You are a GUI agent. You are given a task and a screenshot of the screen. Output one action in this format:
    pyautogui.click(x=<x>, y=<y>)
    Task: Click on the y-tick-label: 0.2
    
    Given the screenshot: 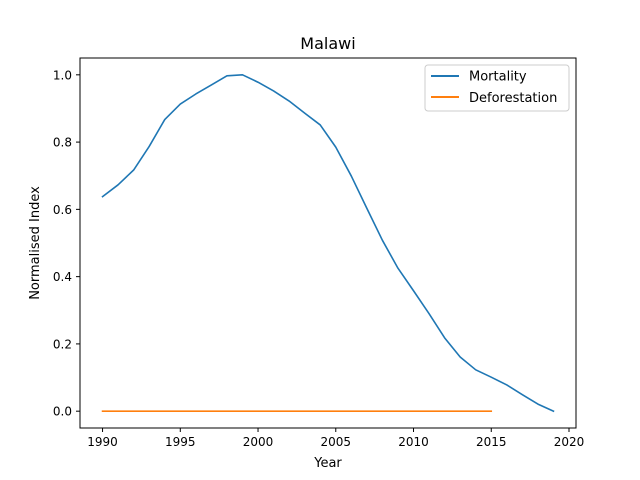 What is the action you would take?
    pyautogui.click(x=62, y=344)
    